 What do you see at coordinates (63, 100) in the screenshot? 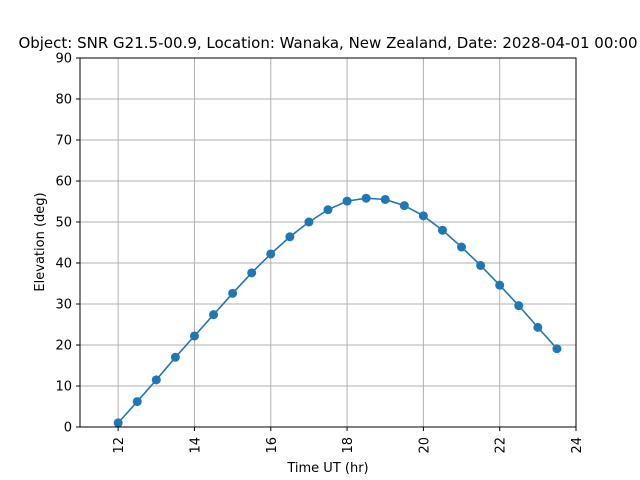
I see `y-tick-label: 80` at bounding box center [63, 100].